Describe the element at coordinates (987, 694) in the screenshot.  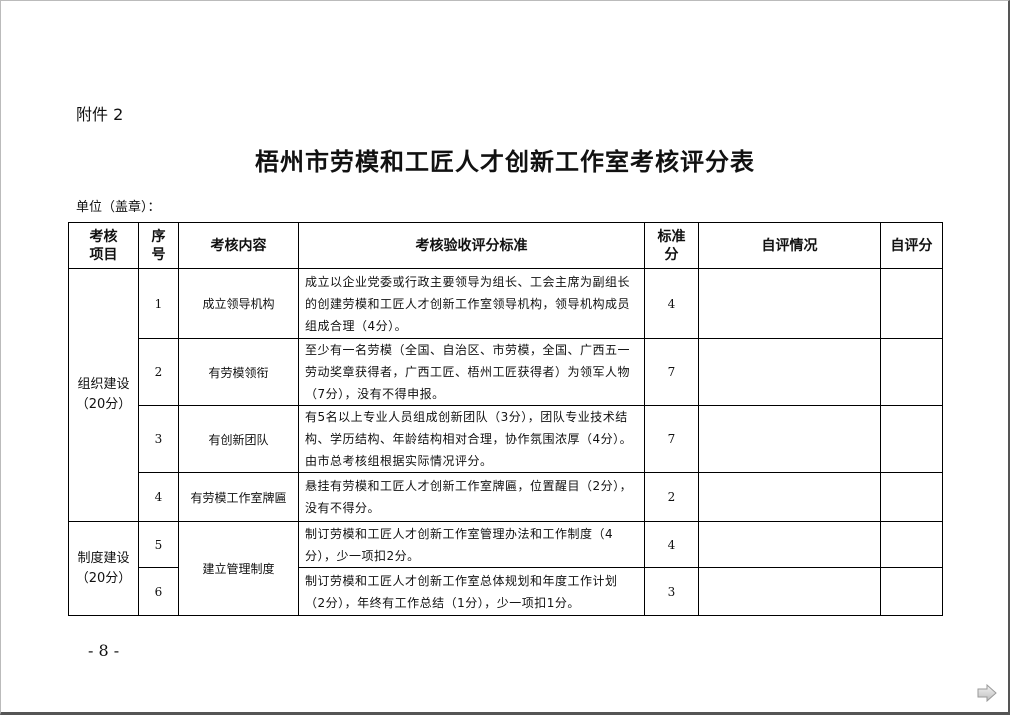
I see `arrow-right-icon` at that location.